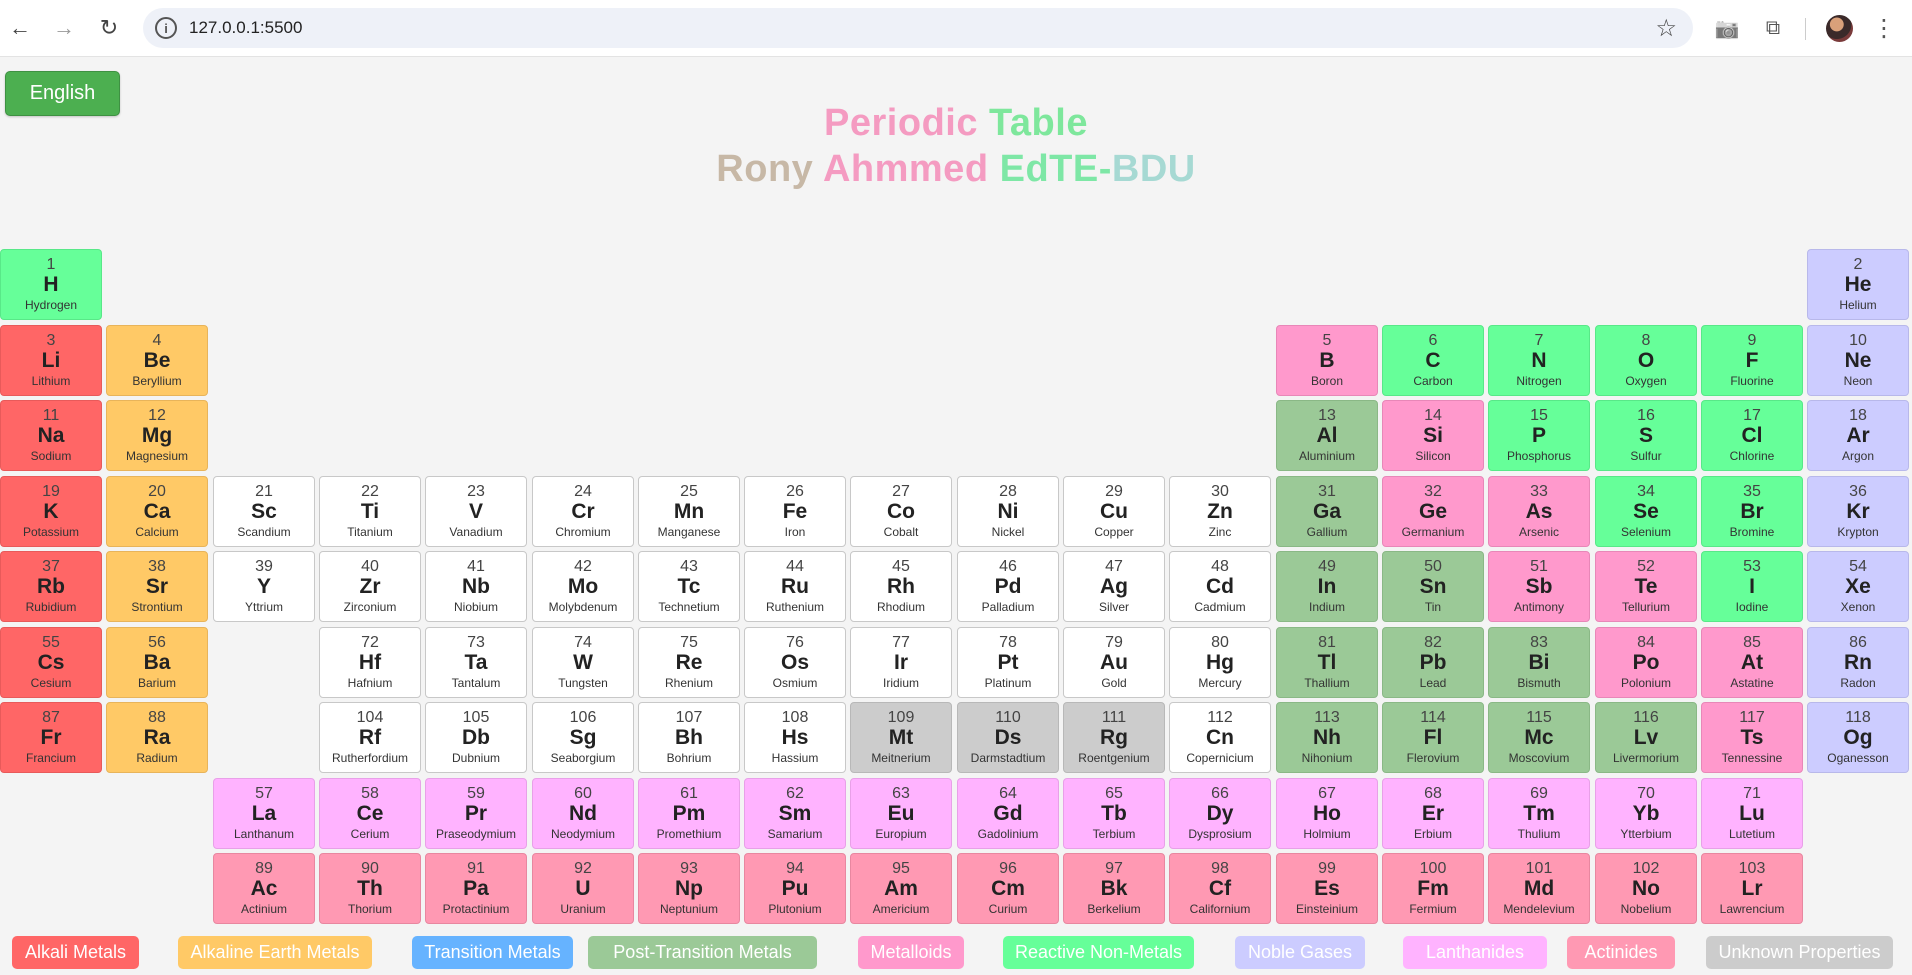 This screenshot has width=1912, height=975. Describe the element at coordinates (1008, 511) in the screenshot. I see `element-cell-ni: 28 Ni Nickel` at that location.